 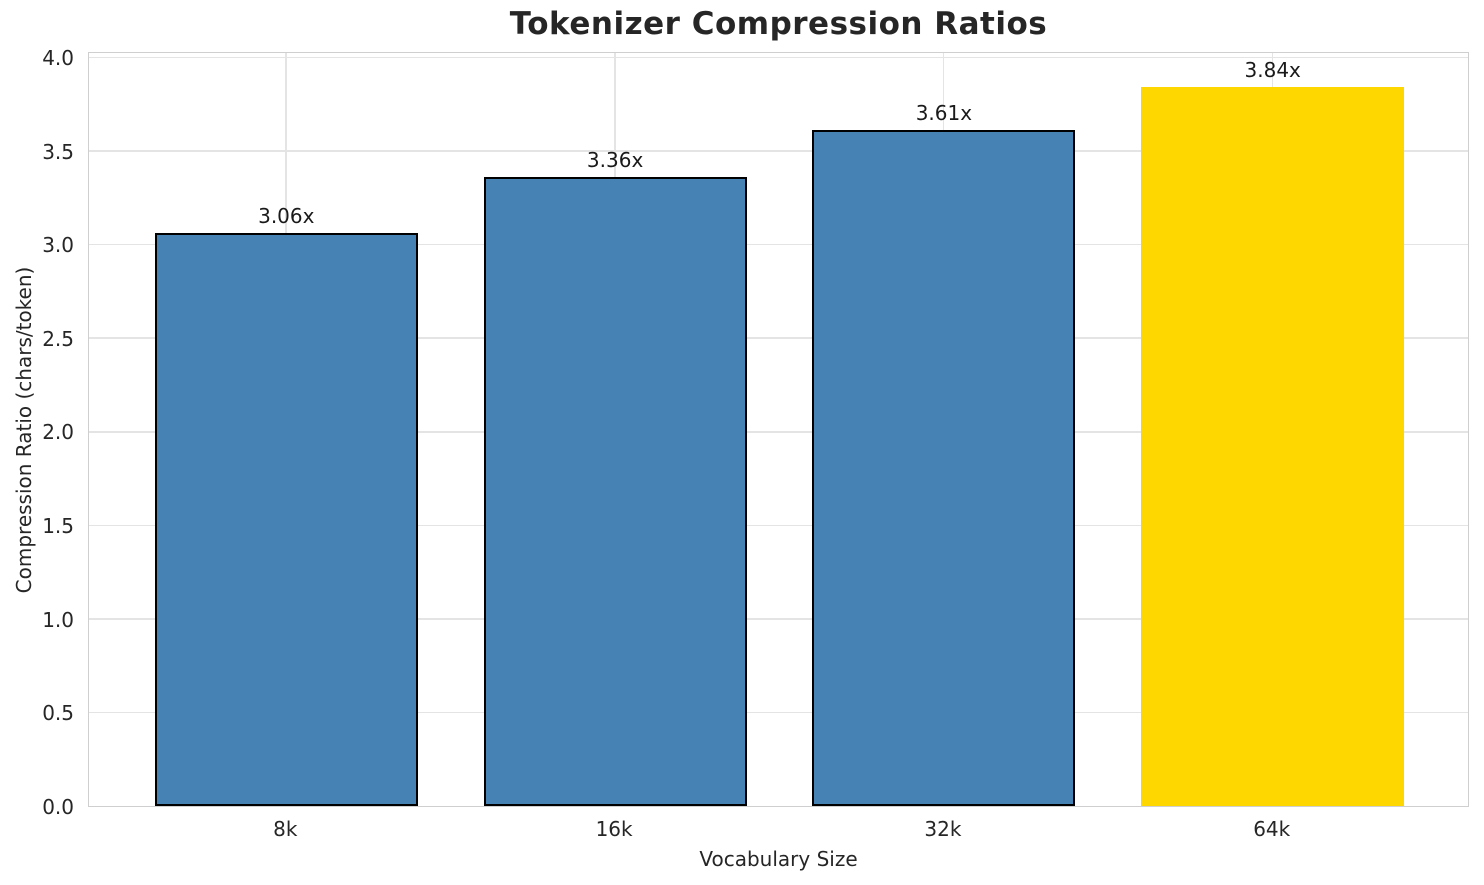 What do you see at coordinates (778, 859) in the screenshot?
I see `x-axis-label: Vocabulary Size` at bounding box center [778, 859].